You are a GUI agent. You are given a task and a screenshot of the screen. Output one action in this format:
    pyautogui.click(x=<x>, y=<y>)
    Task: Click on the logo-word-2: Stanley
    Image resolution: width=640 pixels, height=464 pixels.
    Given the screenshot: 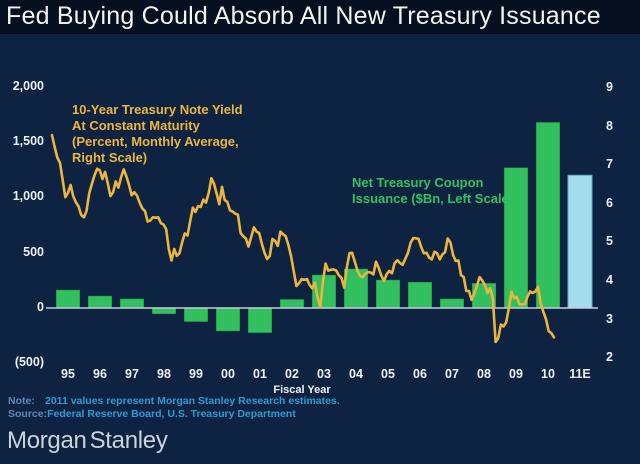 What is the action you would take?
    pyautogui.click(x=128, y=440)
    